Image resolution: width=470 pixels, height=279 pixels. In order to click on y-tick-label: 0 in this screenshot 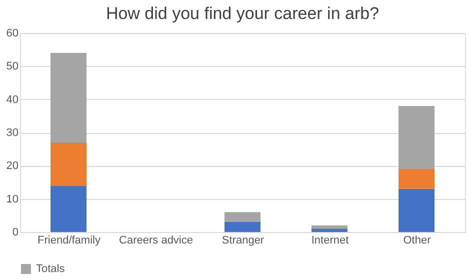, I will do `click(15, 232)`.